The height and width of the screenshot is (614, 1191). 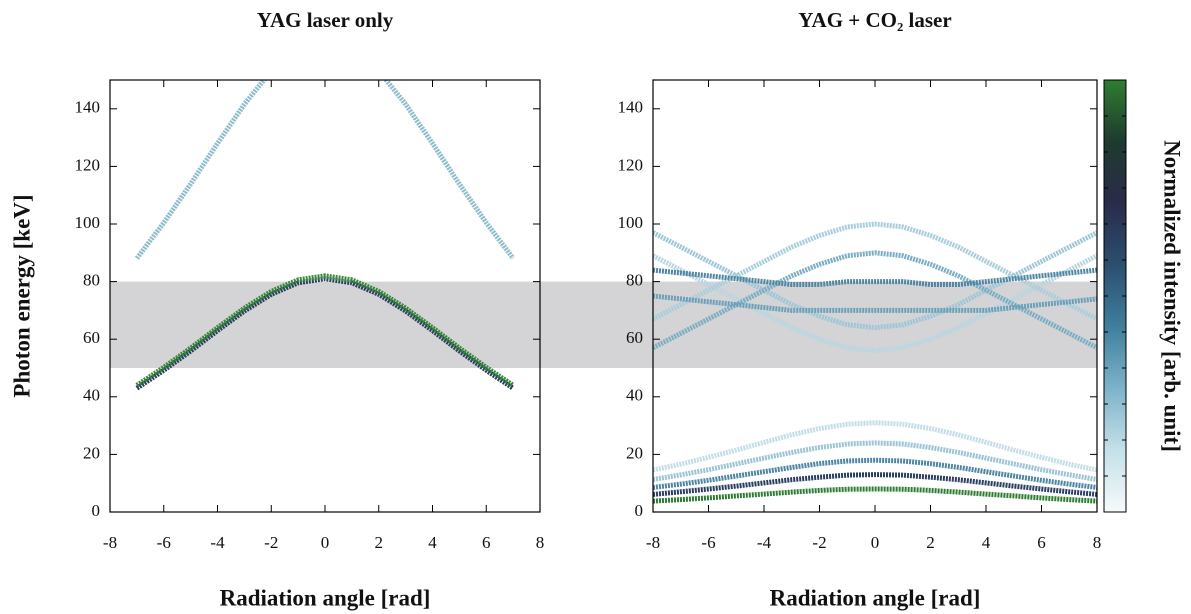 I want to click on chart-title: YAG laser only, so click(x=325, y=20).